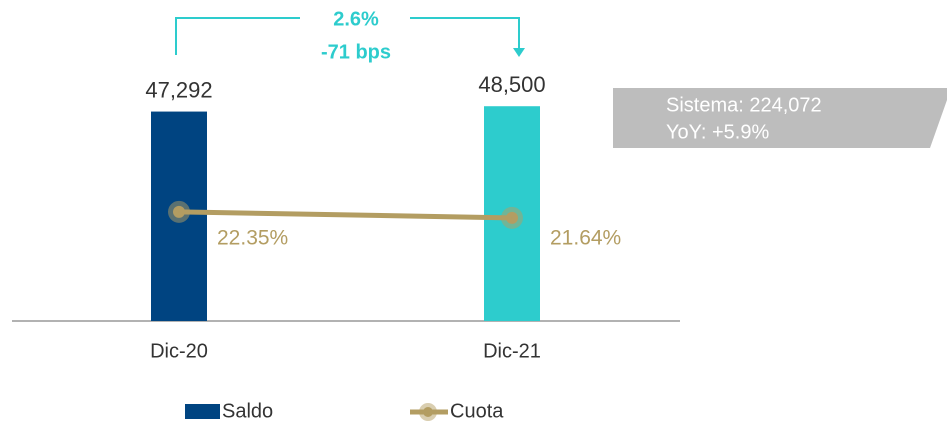 The width and height of the screenshot is (947, 424). What do you see at coordinates (356, 52) in the screenshot?
I see `annotation: -71 bps` at bounding box center [356, 52].